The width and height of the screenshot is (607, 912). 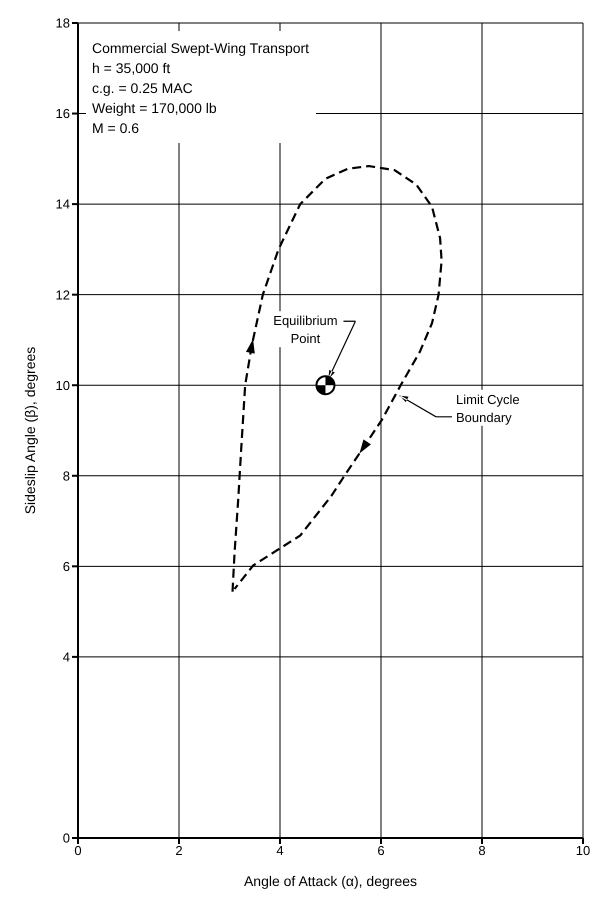 I want to click on y-tick-label: 4, so click(x=66, y=657).